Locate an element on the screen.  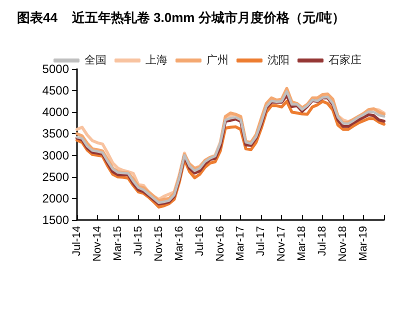
y-tick-label: 1500 is located at coordinates (56, 220).